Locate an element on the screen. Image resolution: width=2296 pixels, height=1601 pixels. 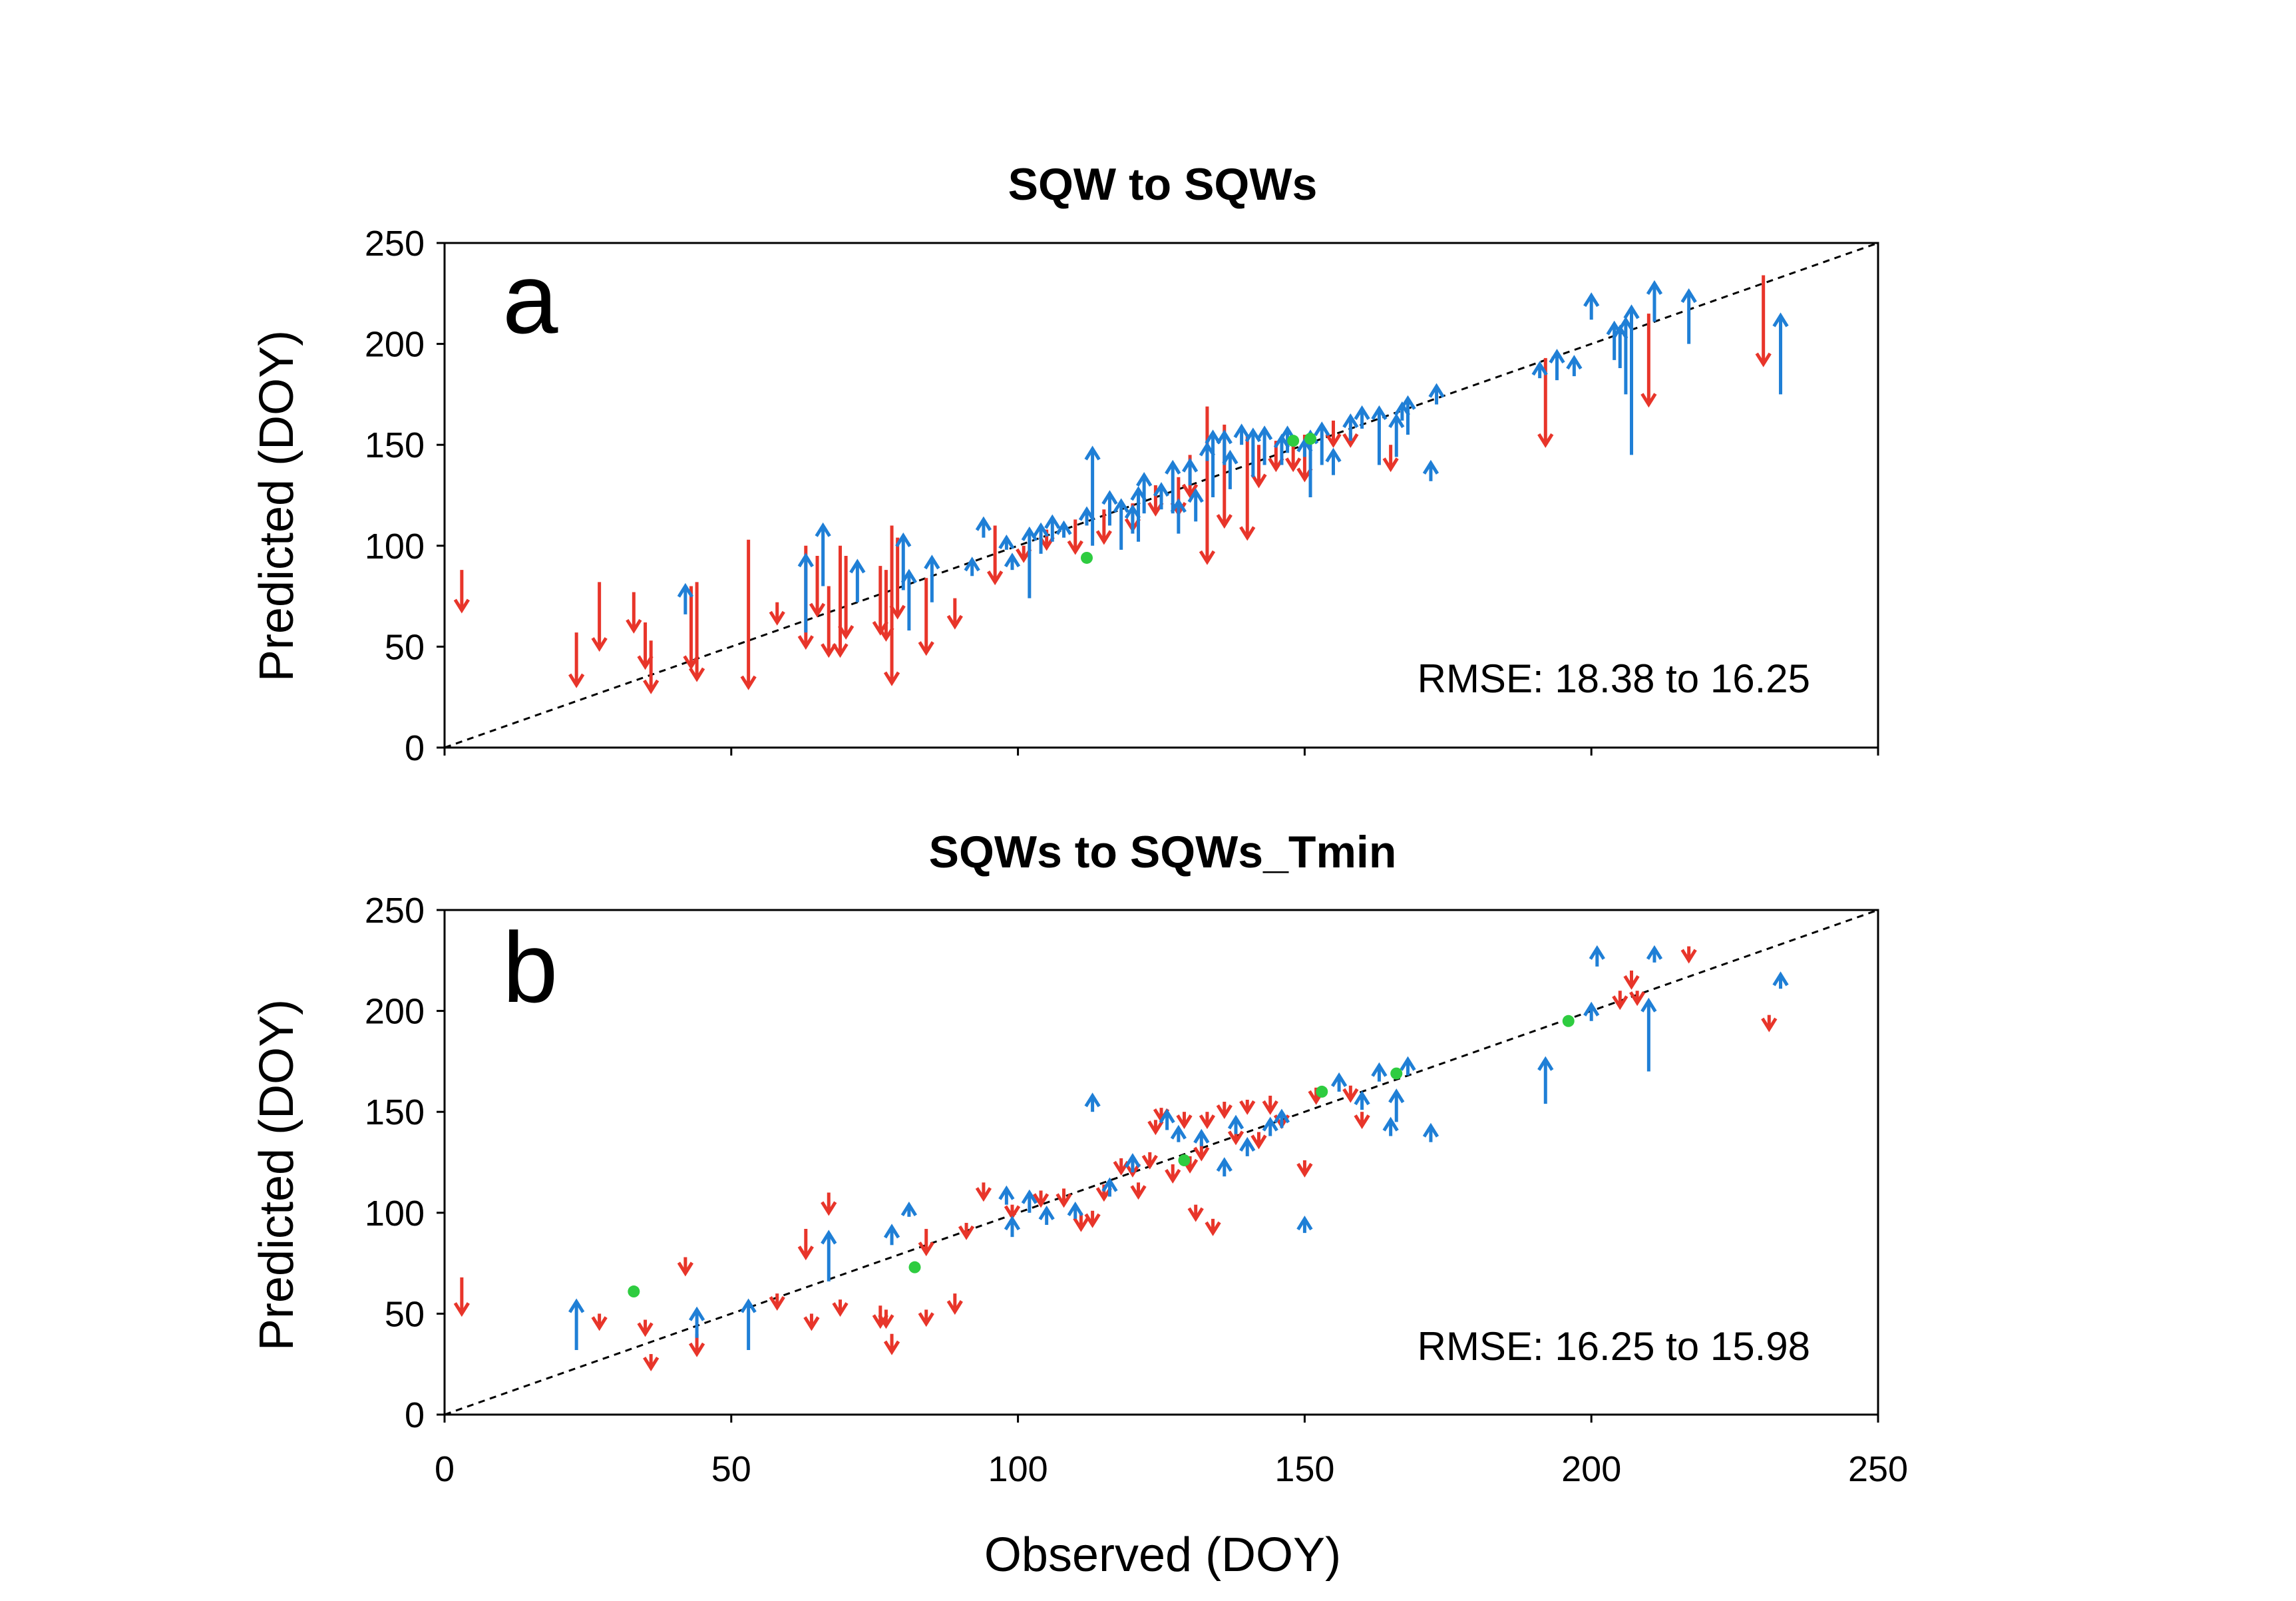
x-tick-label: 200 is located at coordinates (1591, 1469).